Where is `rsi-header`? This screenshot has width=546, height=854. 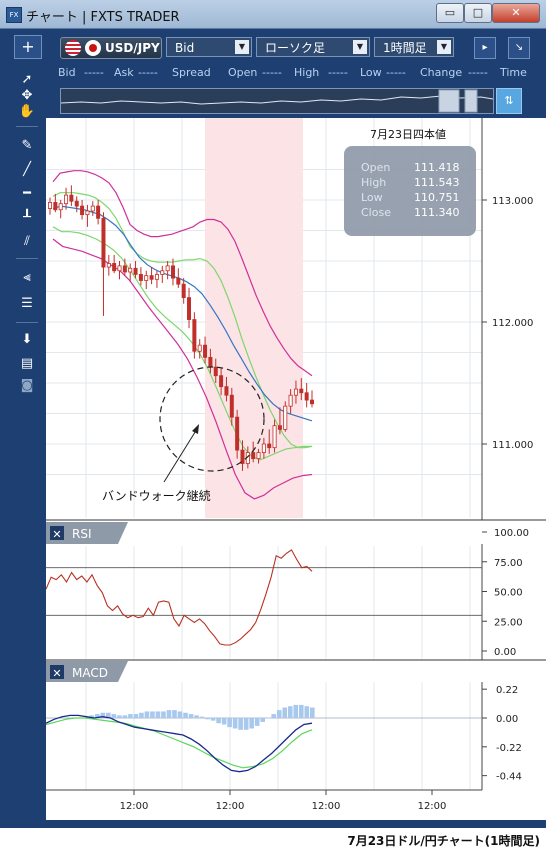 rsi-header is located at coordinates (296, 532).